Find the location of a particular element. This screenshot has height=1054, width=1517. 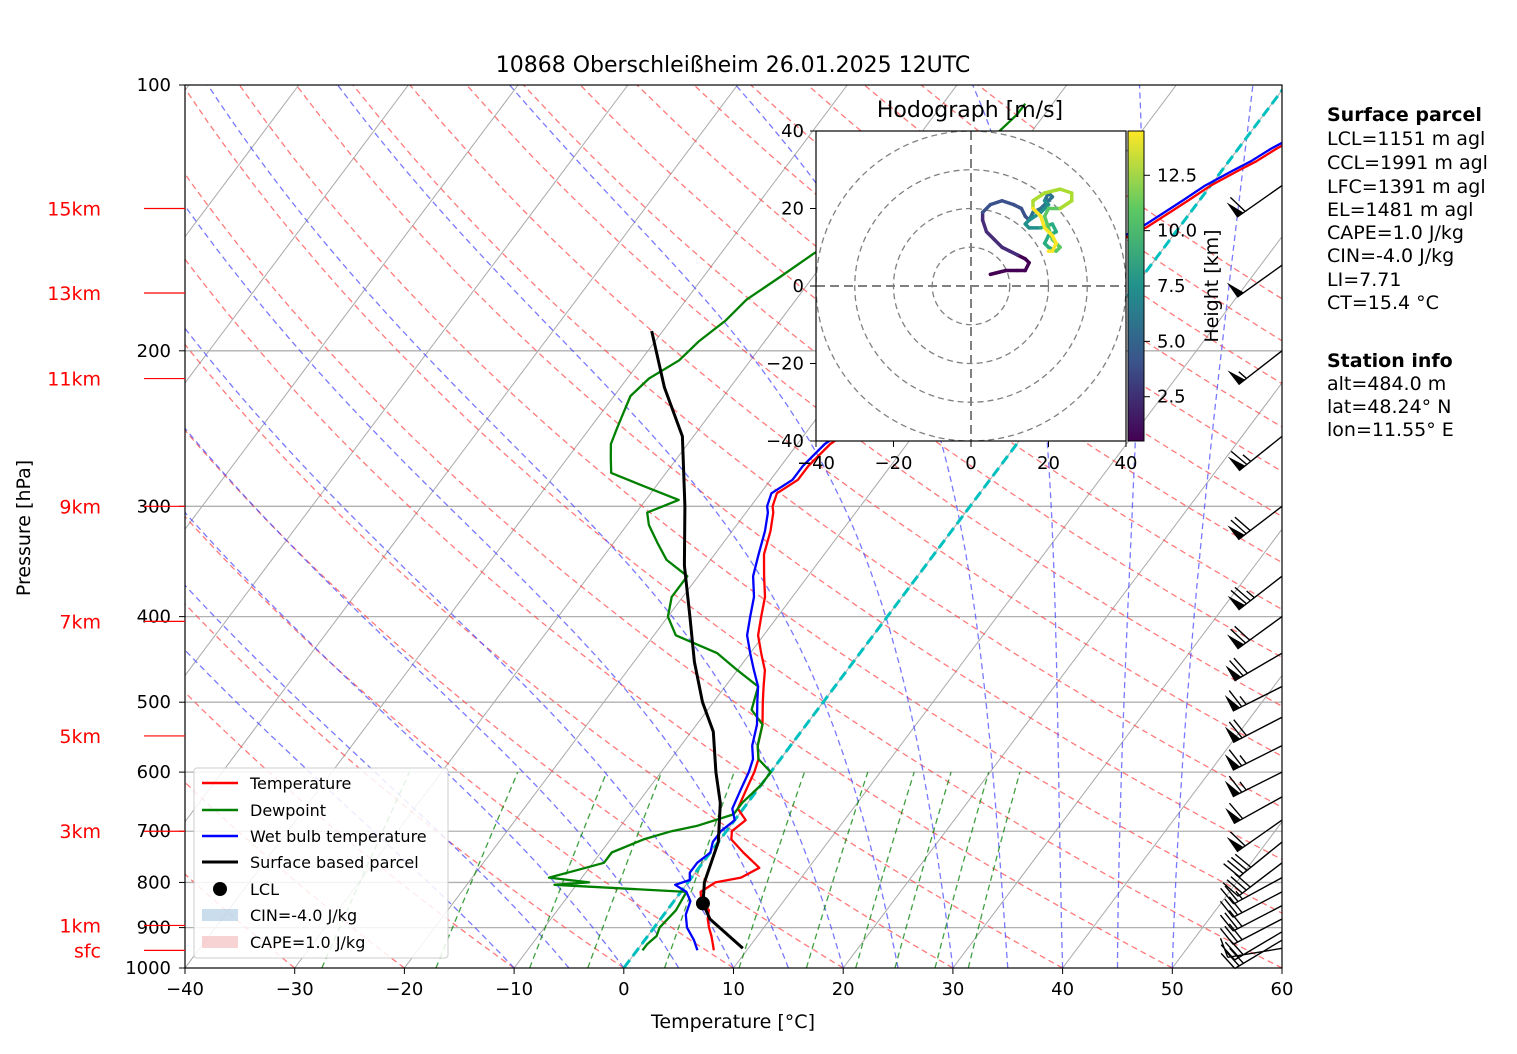

x-axis-ticks: −40 −30 −20 −10 0 10 20 30 40 50 60 is located at coordinates (729, 984).